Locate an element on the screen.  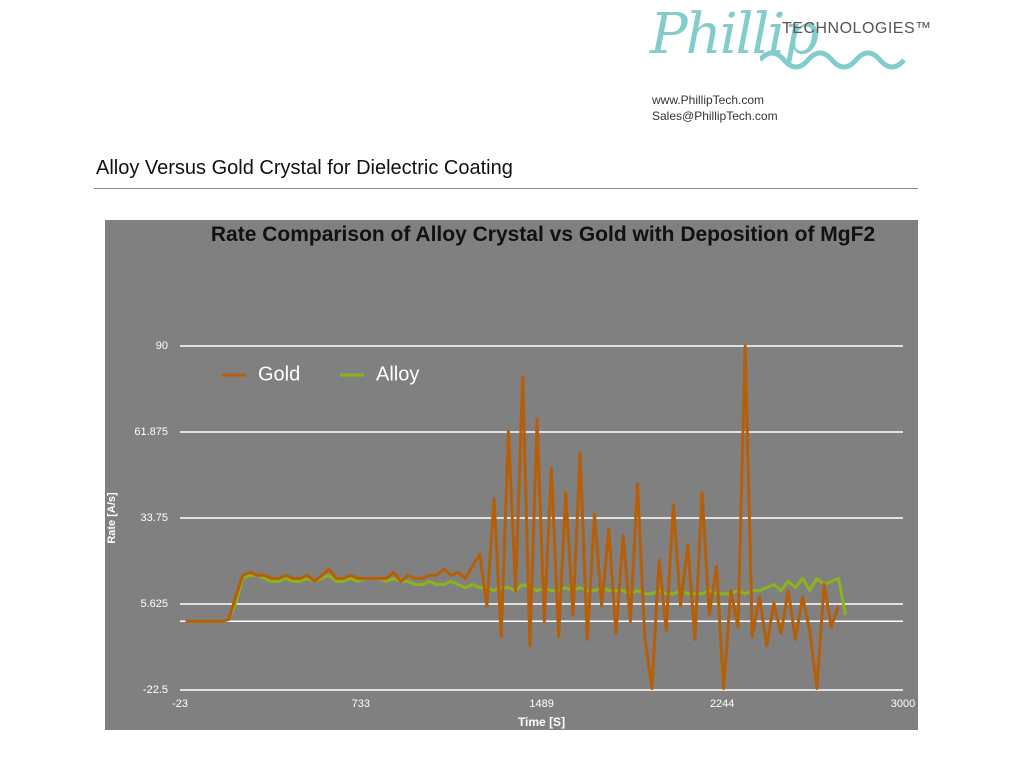
y-tick-label: -22.5 is located at coordinates (155, 690).